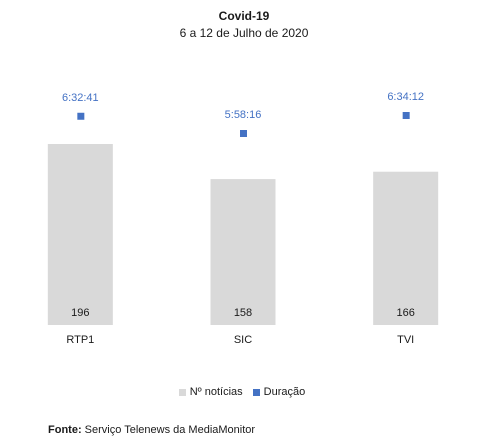 The height and width of the screenshot is (447, 484). I want to click on duration-label-sic: 5:58:16, so click(243, 115).